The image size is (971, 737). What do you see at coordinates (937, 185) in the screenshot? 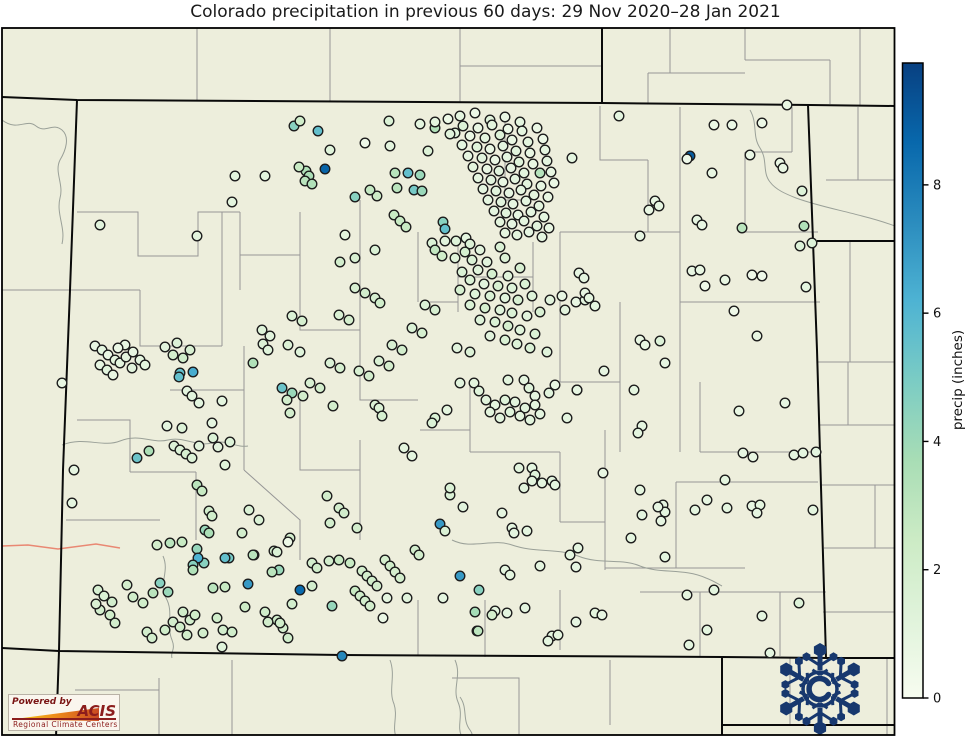
I see `colorbar-tick-label: 8` at bounding box center [937, 185].